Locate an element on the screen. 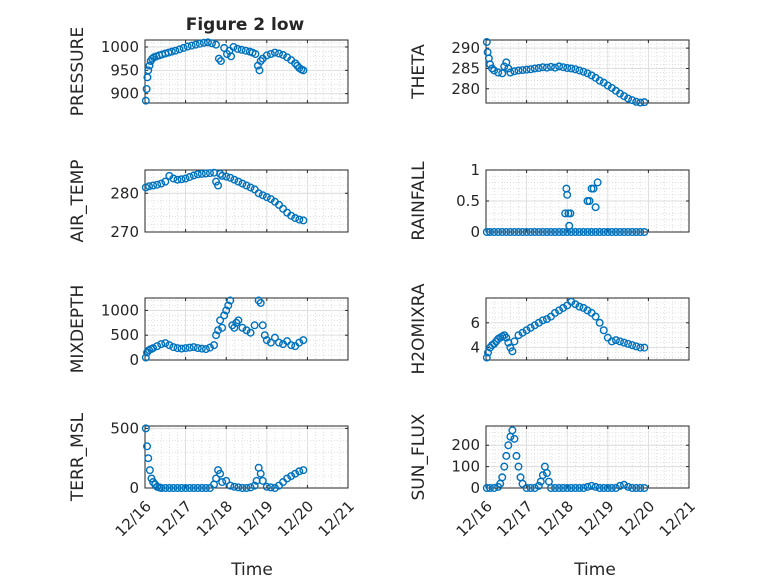 The height and width of the screenshot is (583, 778). y-tick-label: 280 is located at coordinates (465, 89).